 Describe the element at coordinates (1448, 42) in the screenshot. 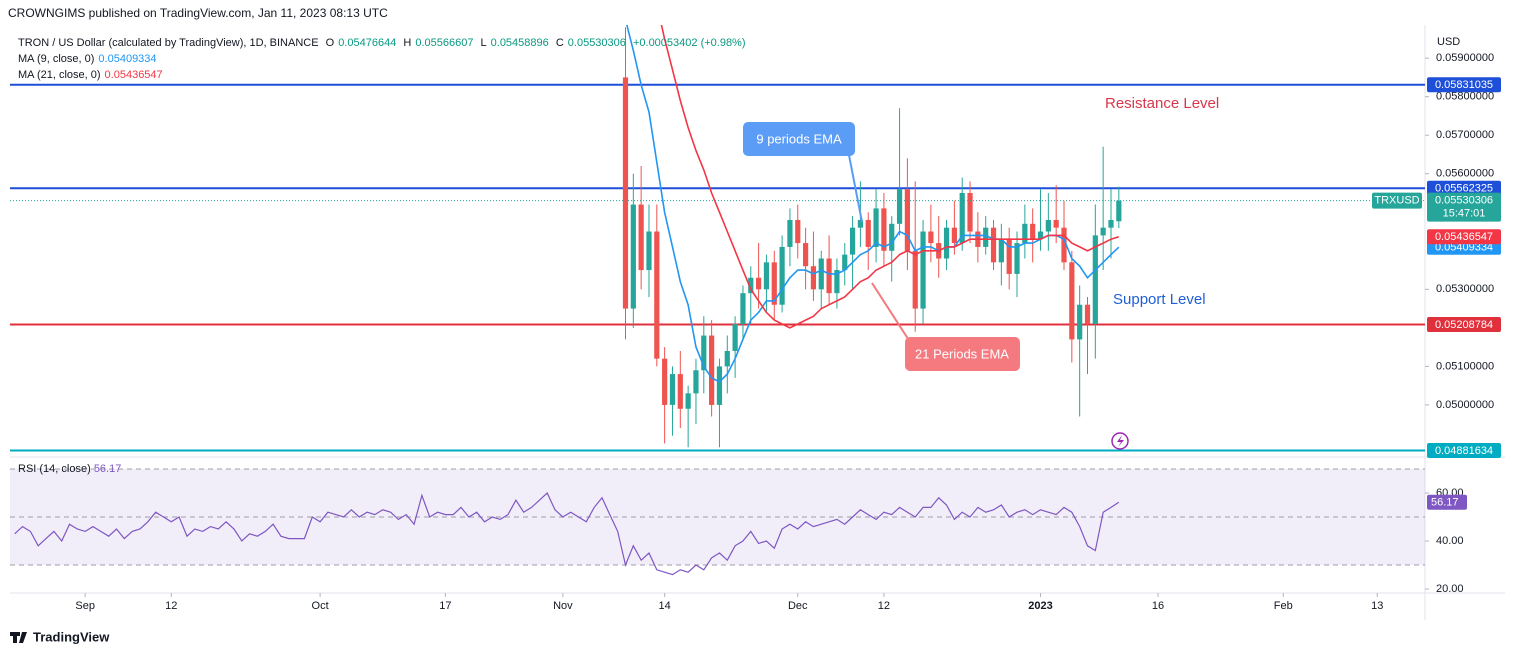

I see `currency: USD` at that location.